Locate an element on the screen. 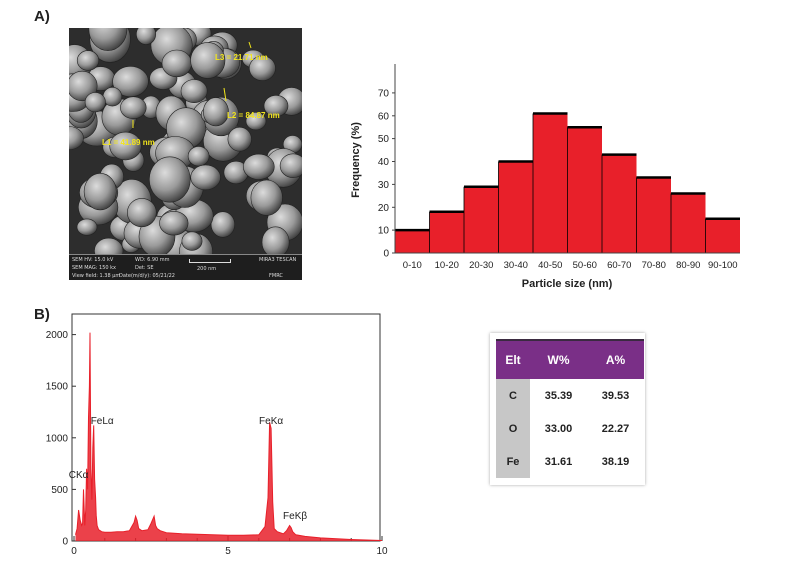 This screenshot has width=788, height=577. sem-det: Det: SE is located at coordinates (144, 268).